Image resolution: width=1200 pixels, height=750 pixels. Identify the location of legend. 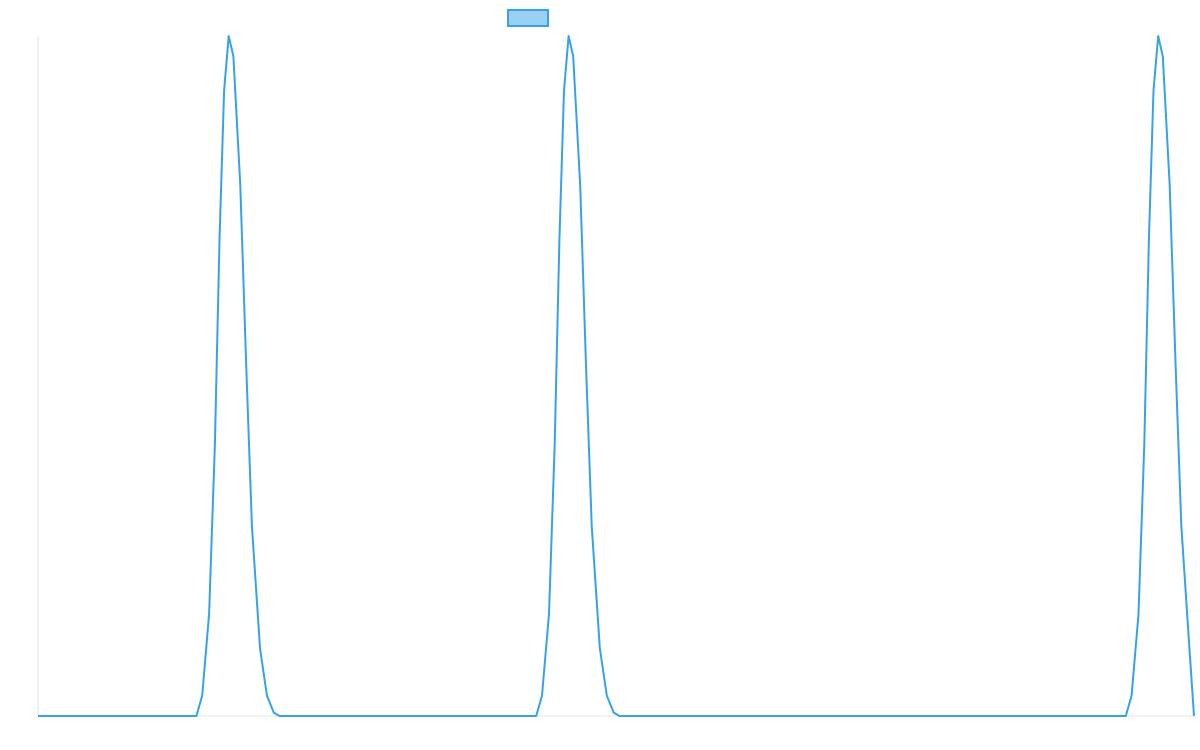
(528, 18).